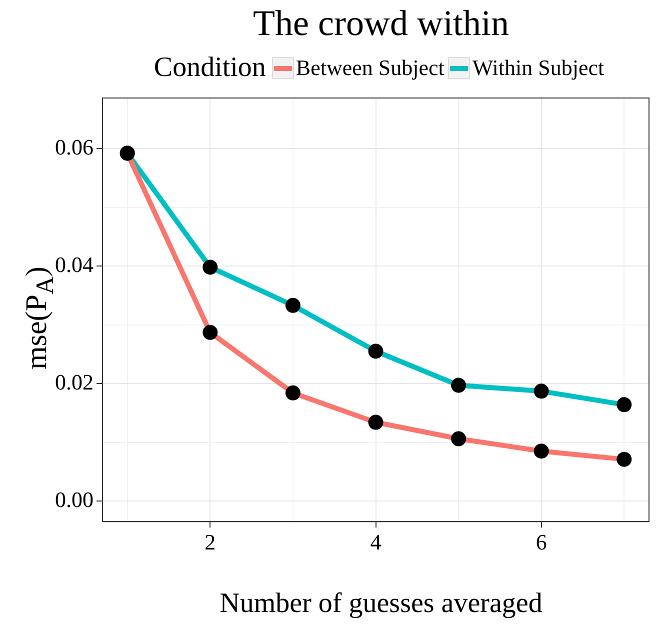 Image resolution: width=657 pixels, height=630 pixels. What do you see at coordinates (74, 147) in the screenshot?
I see `y-tick-label: 0.06` at bounding box center [74, 147].